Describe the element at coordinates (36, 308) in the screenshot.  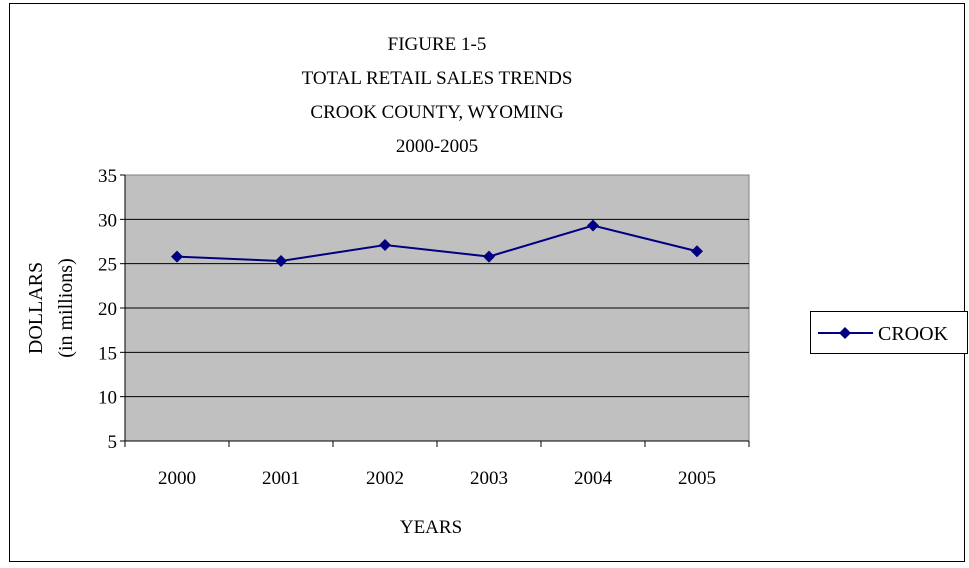
I see `y-axis-title-line-1: DOLLARS` at that location.